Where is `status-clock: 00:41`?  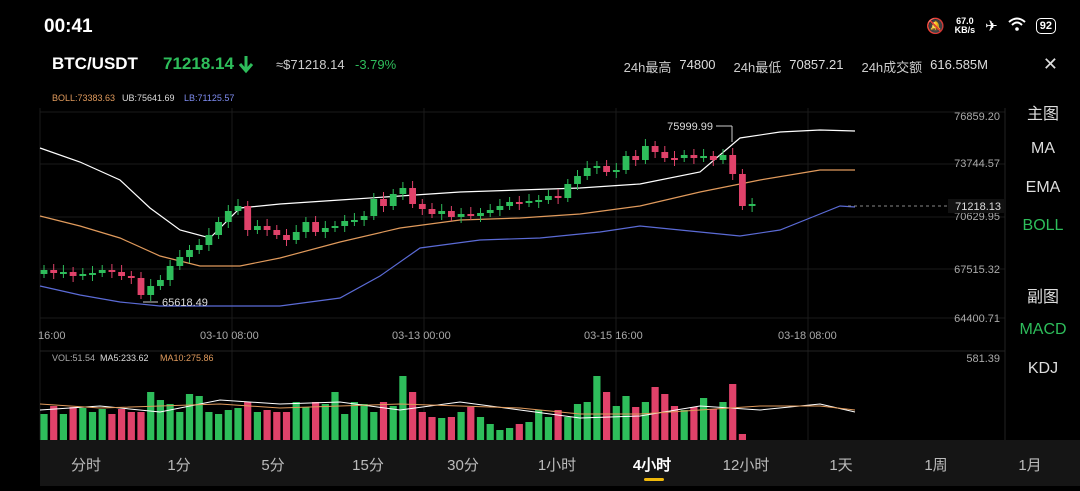 status-clock: 00:41 is located at coordinates (68, 26).